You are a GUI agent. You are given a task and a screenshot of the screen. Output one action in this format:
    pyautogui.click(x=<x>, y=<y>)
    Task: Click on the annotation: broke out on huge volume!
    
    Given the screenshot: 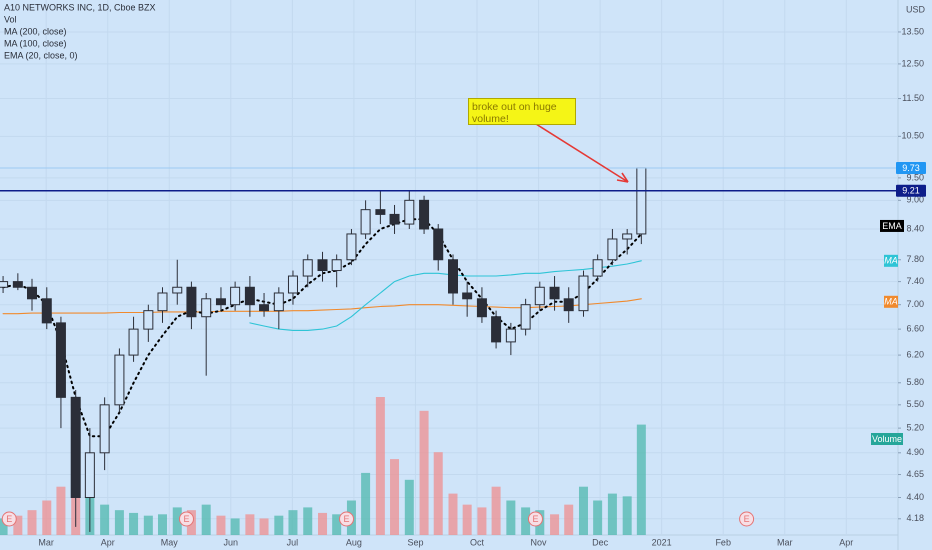 What is the action you would take?
    pyautogui.click(x=522, y=111)
    